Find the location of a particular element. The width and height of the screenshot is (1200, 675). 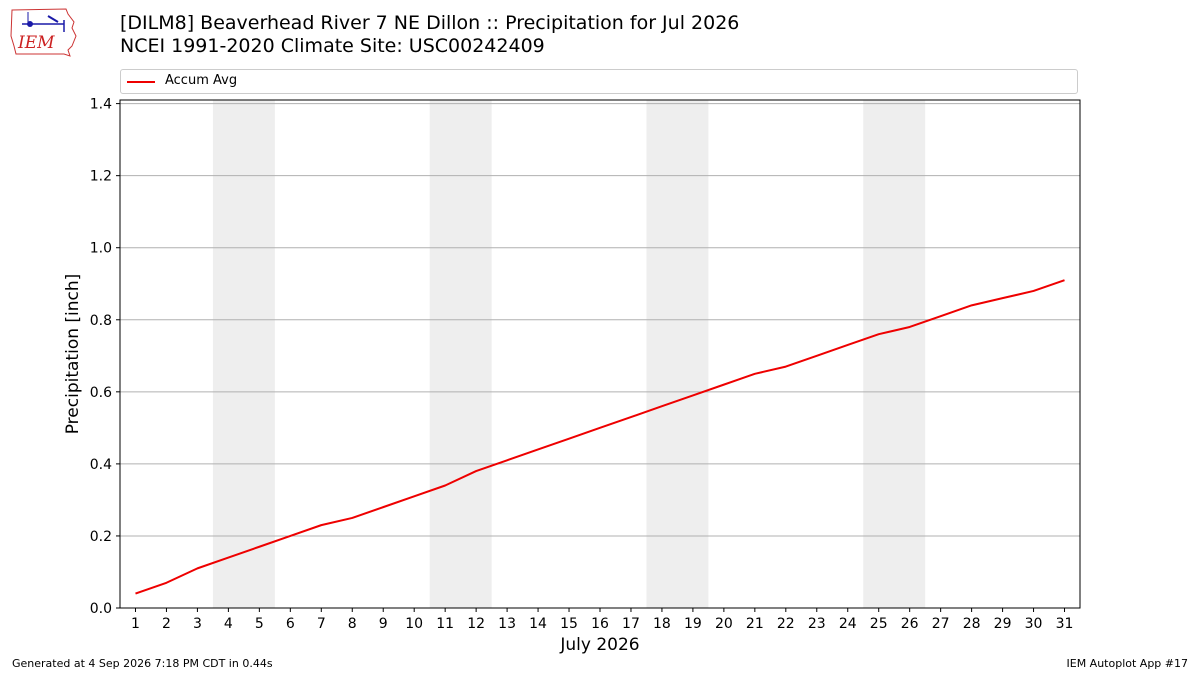

x-tick-label: 15 is located at coordinates (569, 624).